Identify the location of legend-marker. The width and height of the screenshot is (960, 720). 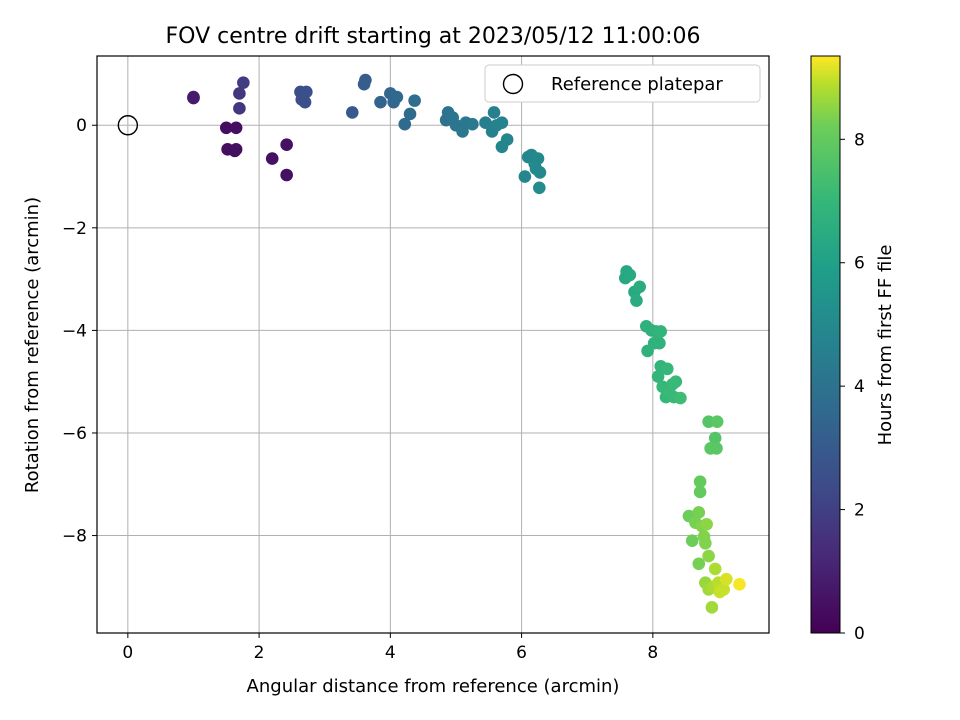
(513, 84).